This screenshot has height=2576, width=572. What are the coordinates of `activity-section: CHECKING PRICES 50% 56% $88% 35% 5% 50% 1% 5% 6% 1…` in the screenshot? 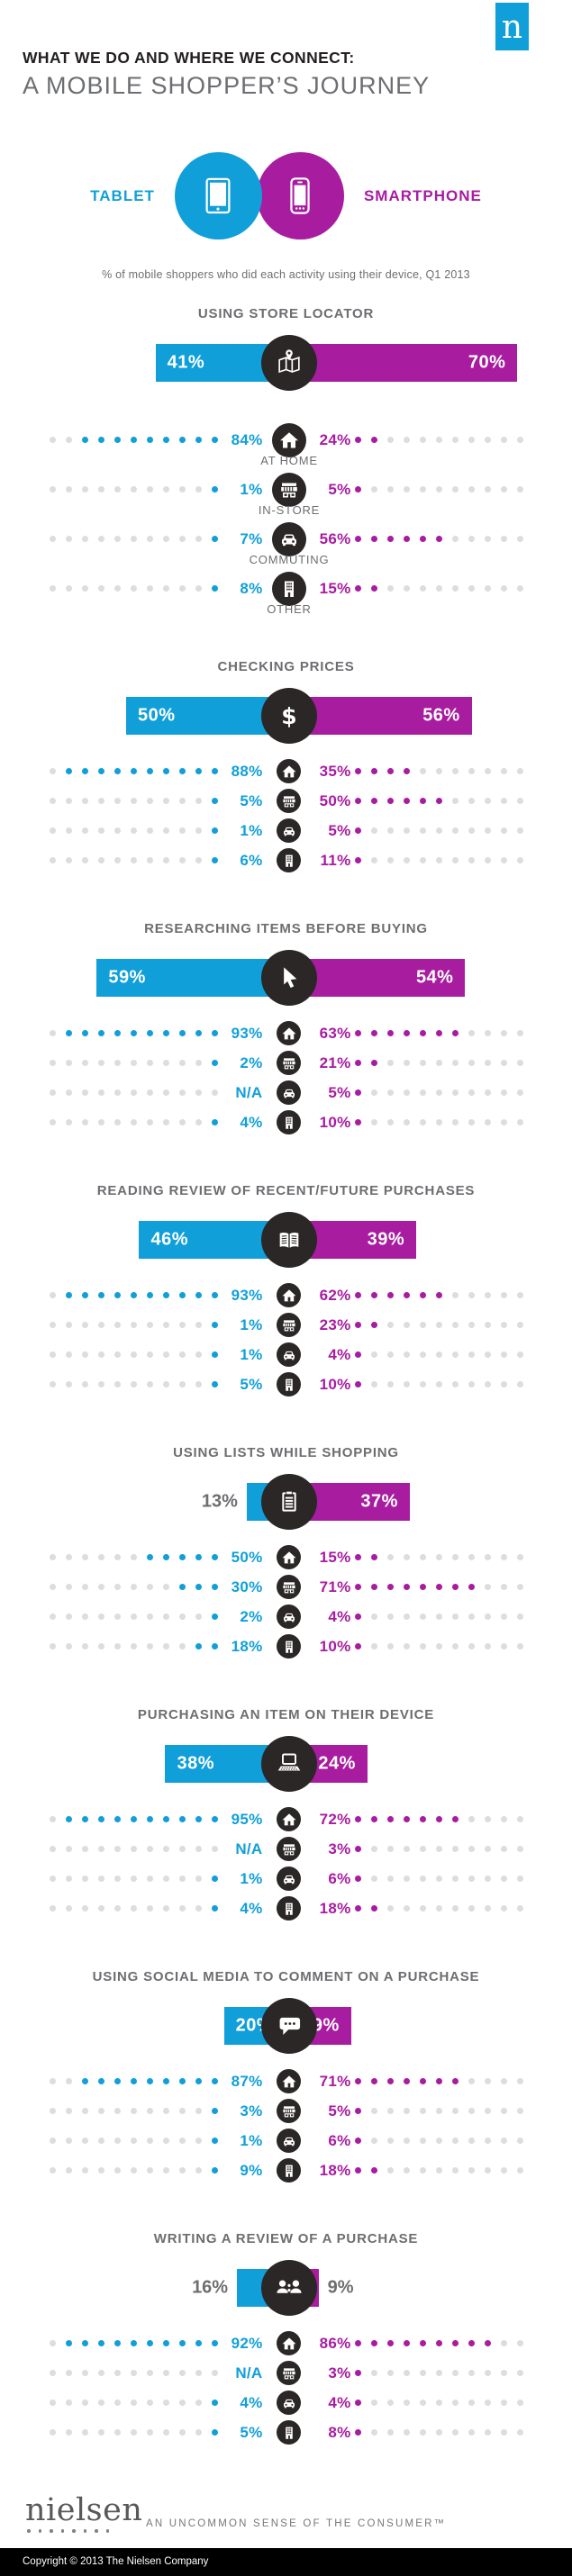 It's located at (286, 766).